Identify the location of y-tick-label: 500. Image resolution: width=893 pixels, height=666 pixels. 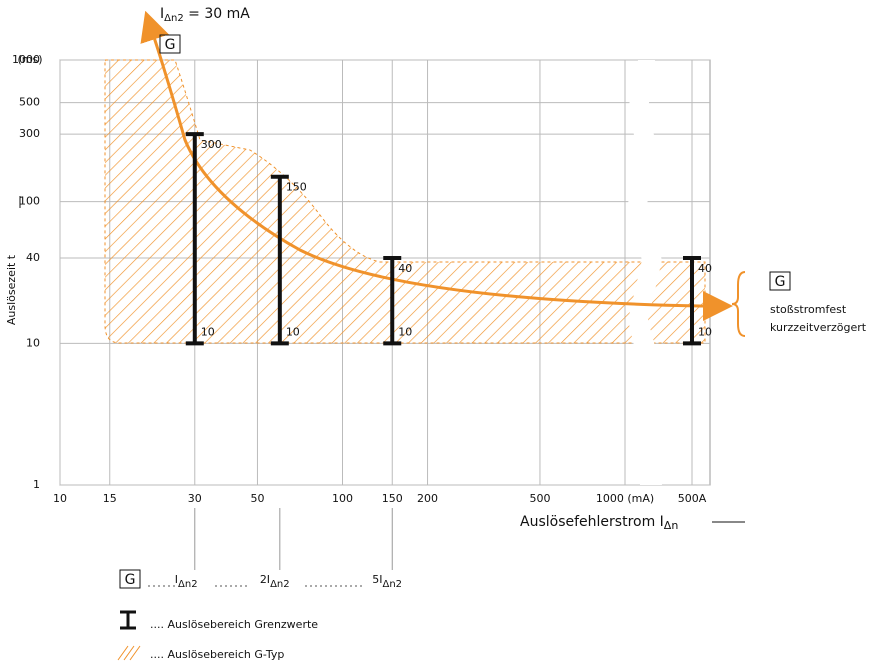
(29, 102).